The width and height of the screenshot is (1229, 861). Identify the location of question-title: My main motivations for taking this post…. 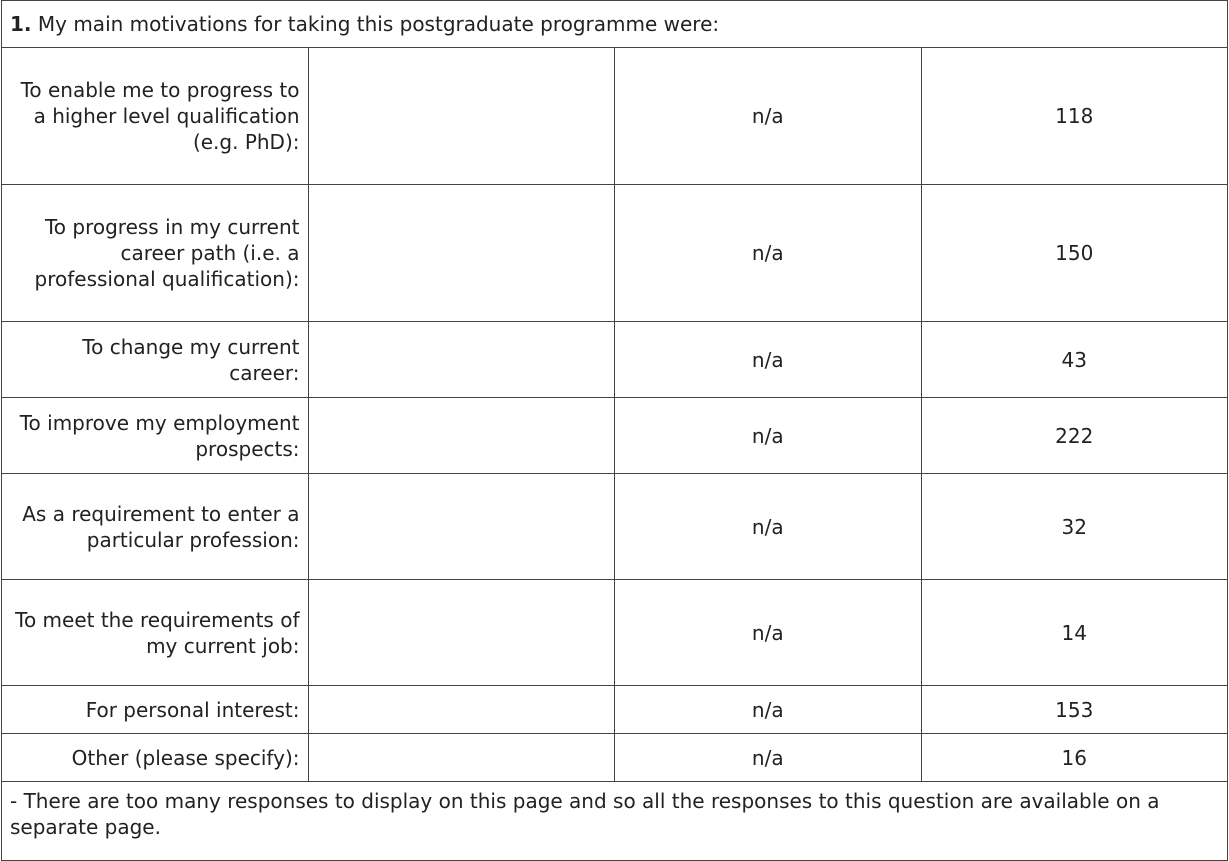
(378, 24).